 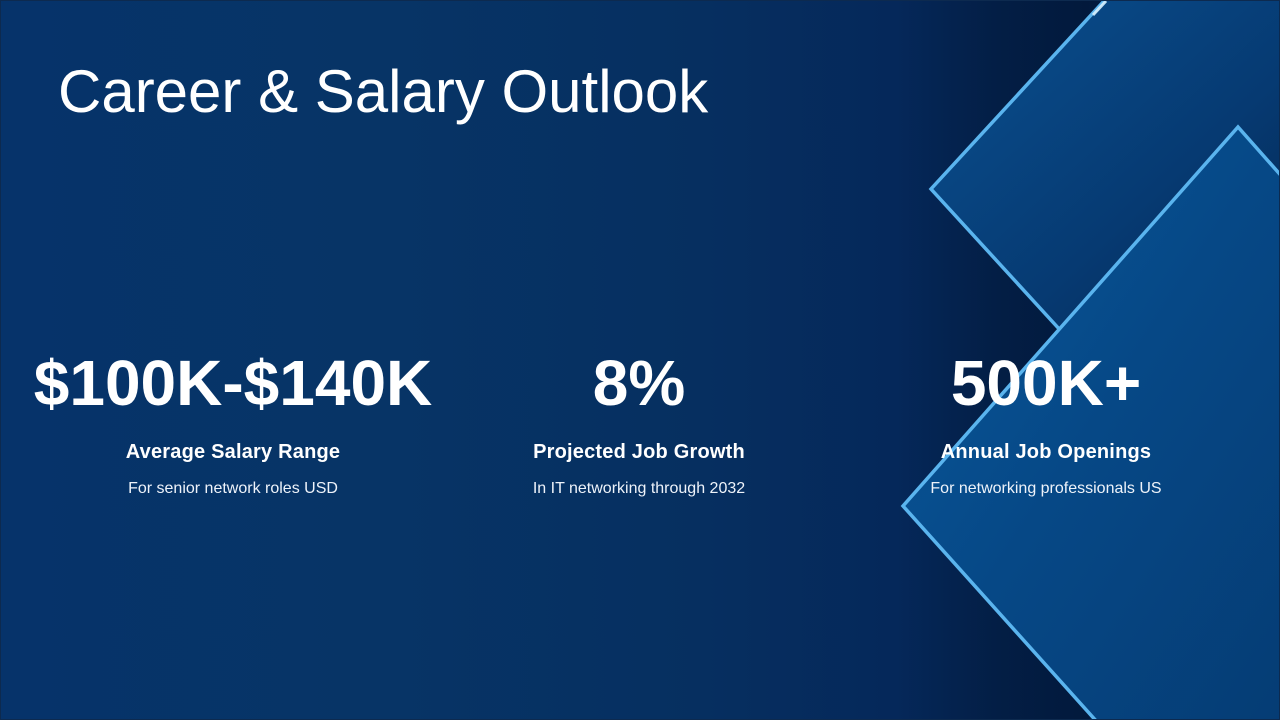 What do you see at coordinates (233, 383) in the screenshot?
I see `stat-salary-value: $100K-$140K` at bounding box center [233, 383].